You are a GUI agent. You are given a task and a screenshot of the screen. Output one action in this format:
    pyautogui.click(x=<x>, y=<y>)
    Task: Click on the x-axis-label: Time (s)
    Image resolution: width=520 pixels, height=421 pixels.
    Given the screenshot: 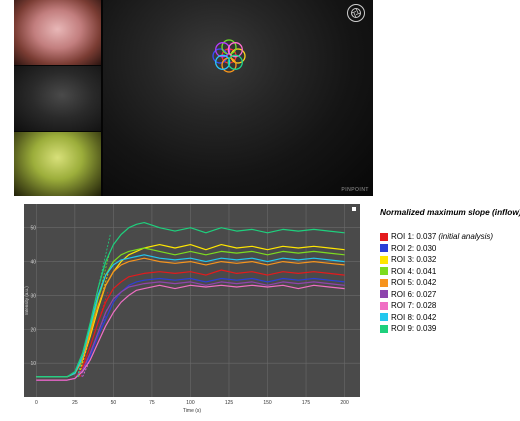 What is the action you would take?
    pyautogui.click(x=192, y=411)
    